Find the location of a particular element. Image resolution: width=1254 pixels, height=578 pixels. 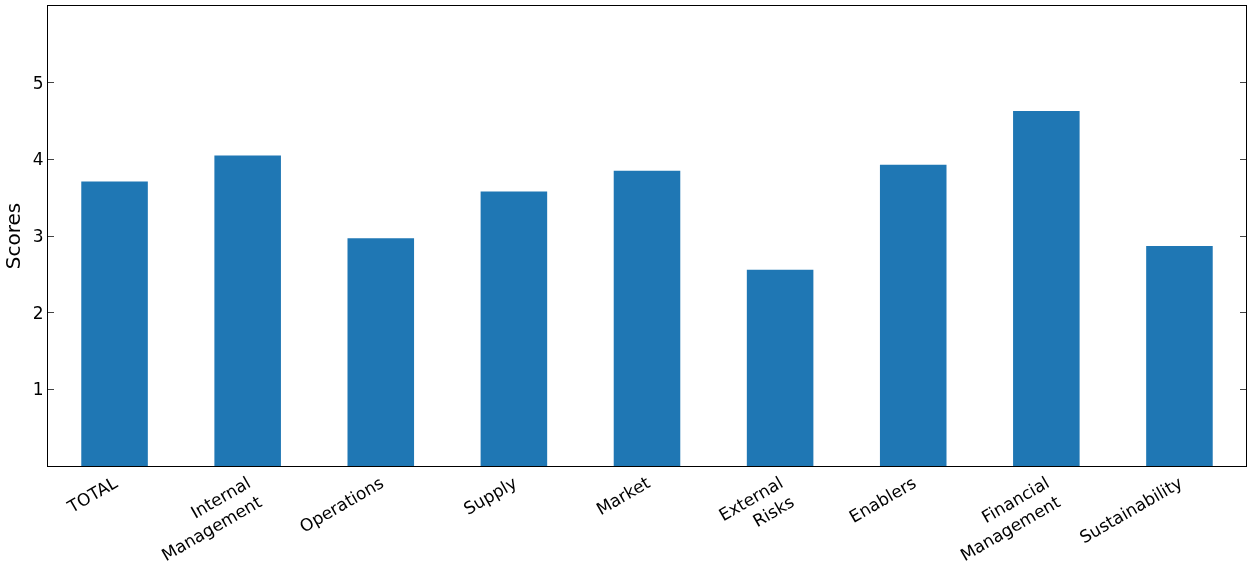

y-axis-title: Scores is located at coordinates (13, 236).